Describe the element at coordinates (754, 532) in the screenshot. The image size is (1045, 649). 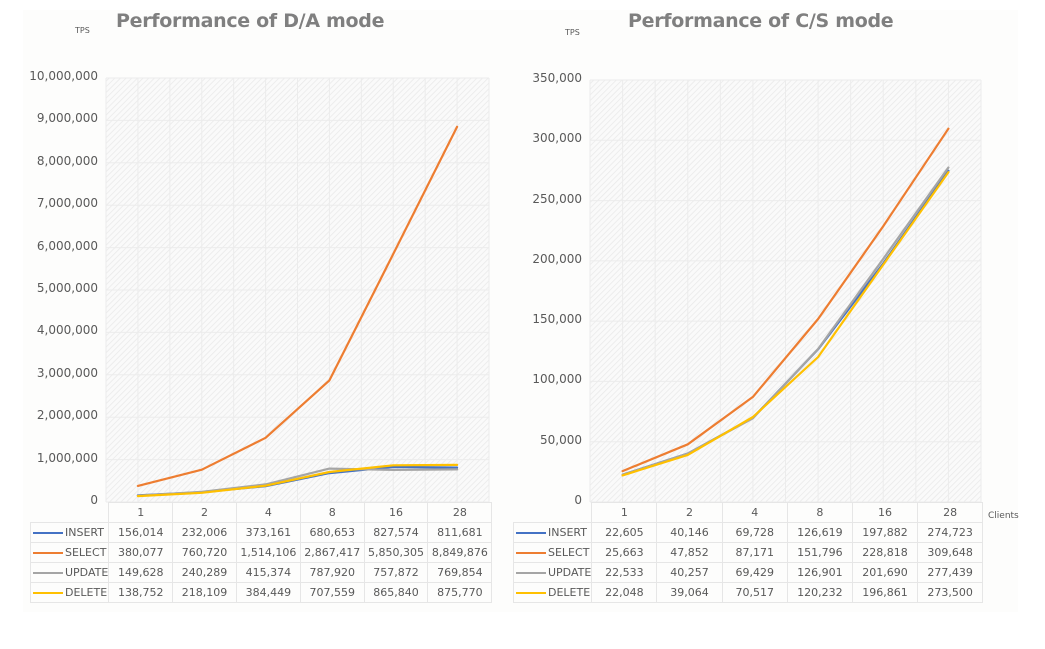
I see `table-cell: 69,728` at that location.